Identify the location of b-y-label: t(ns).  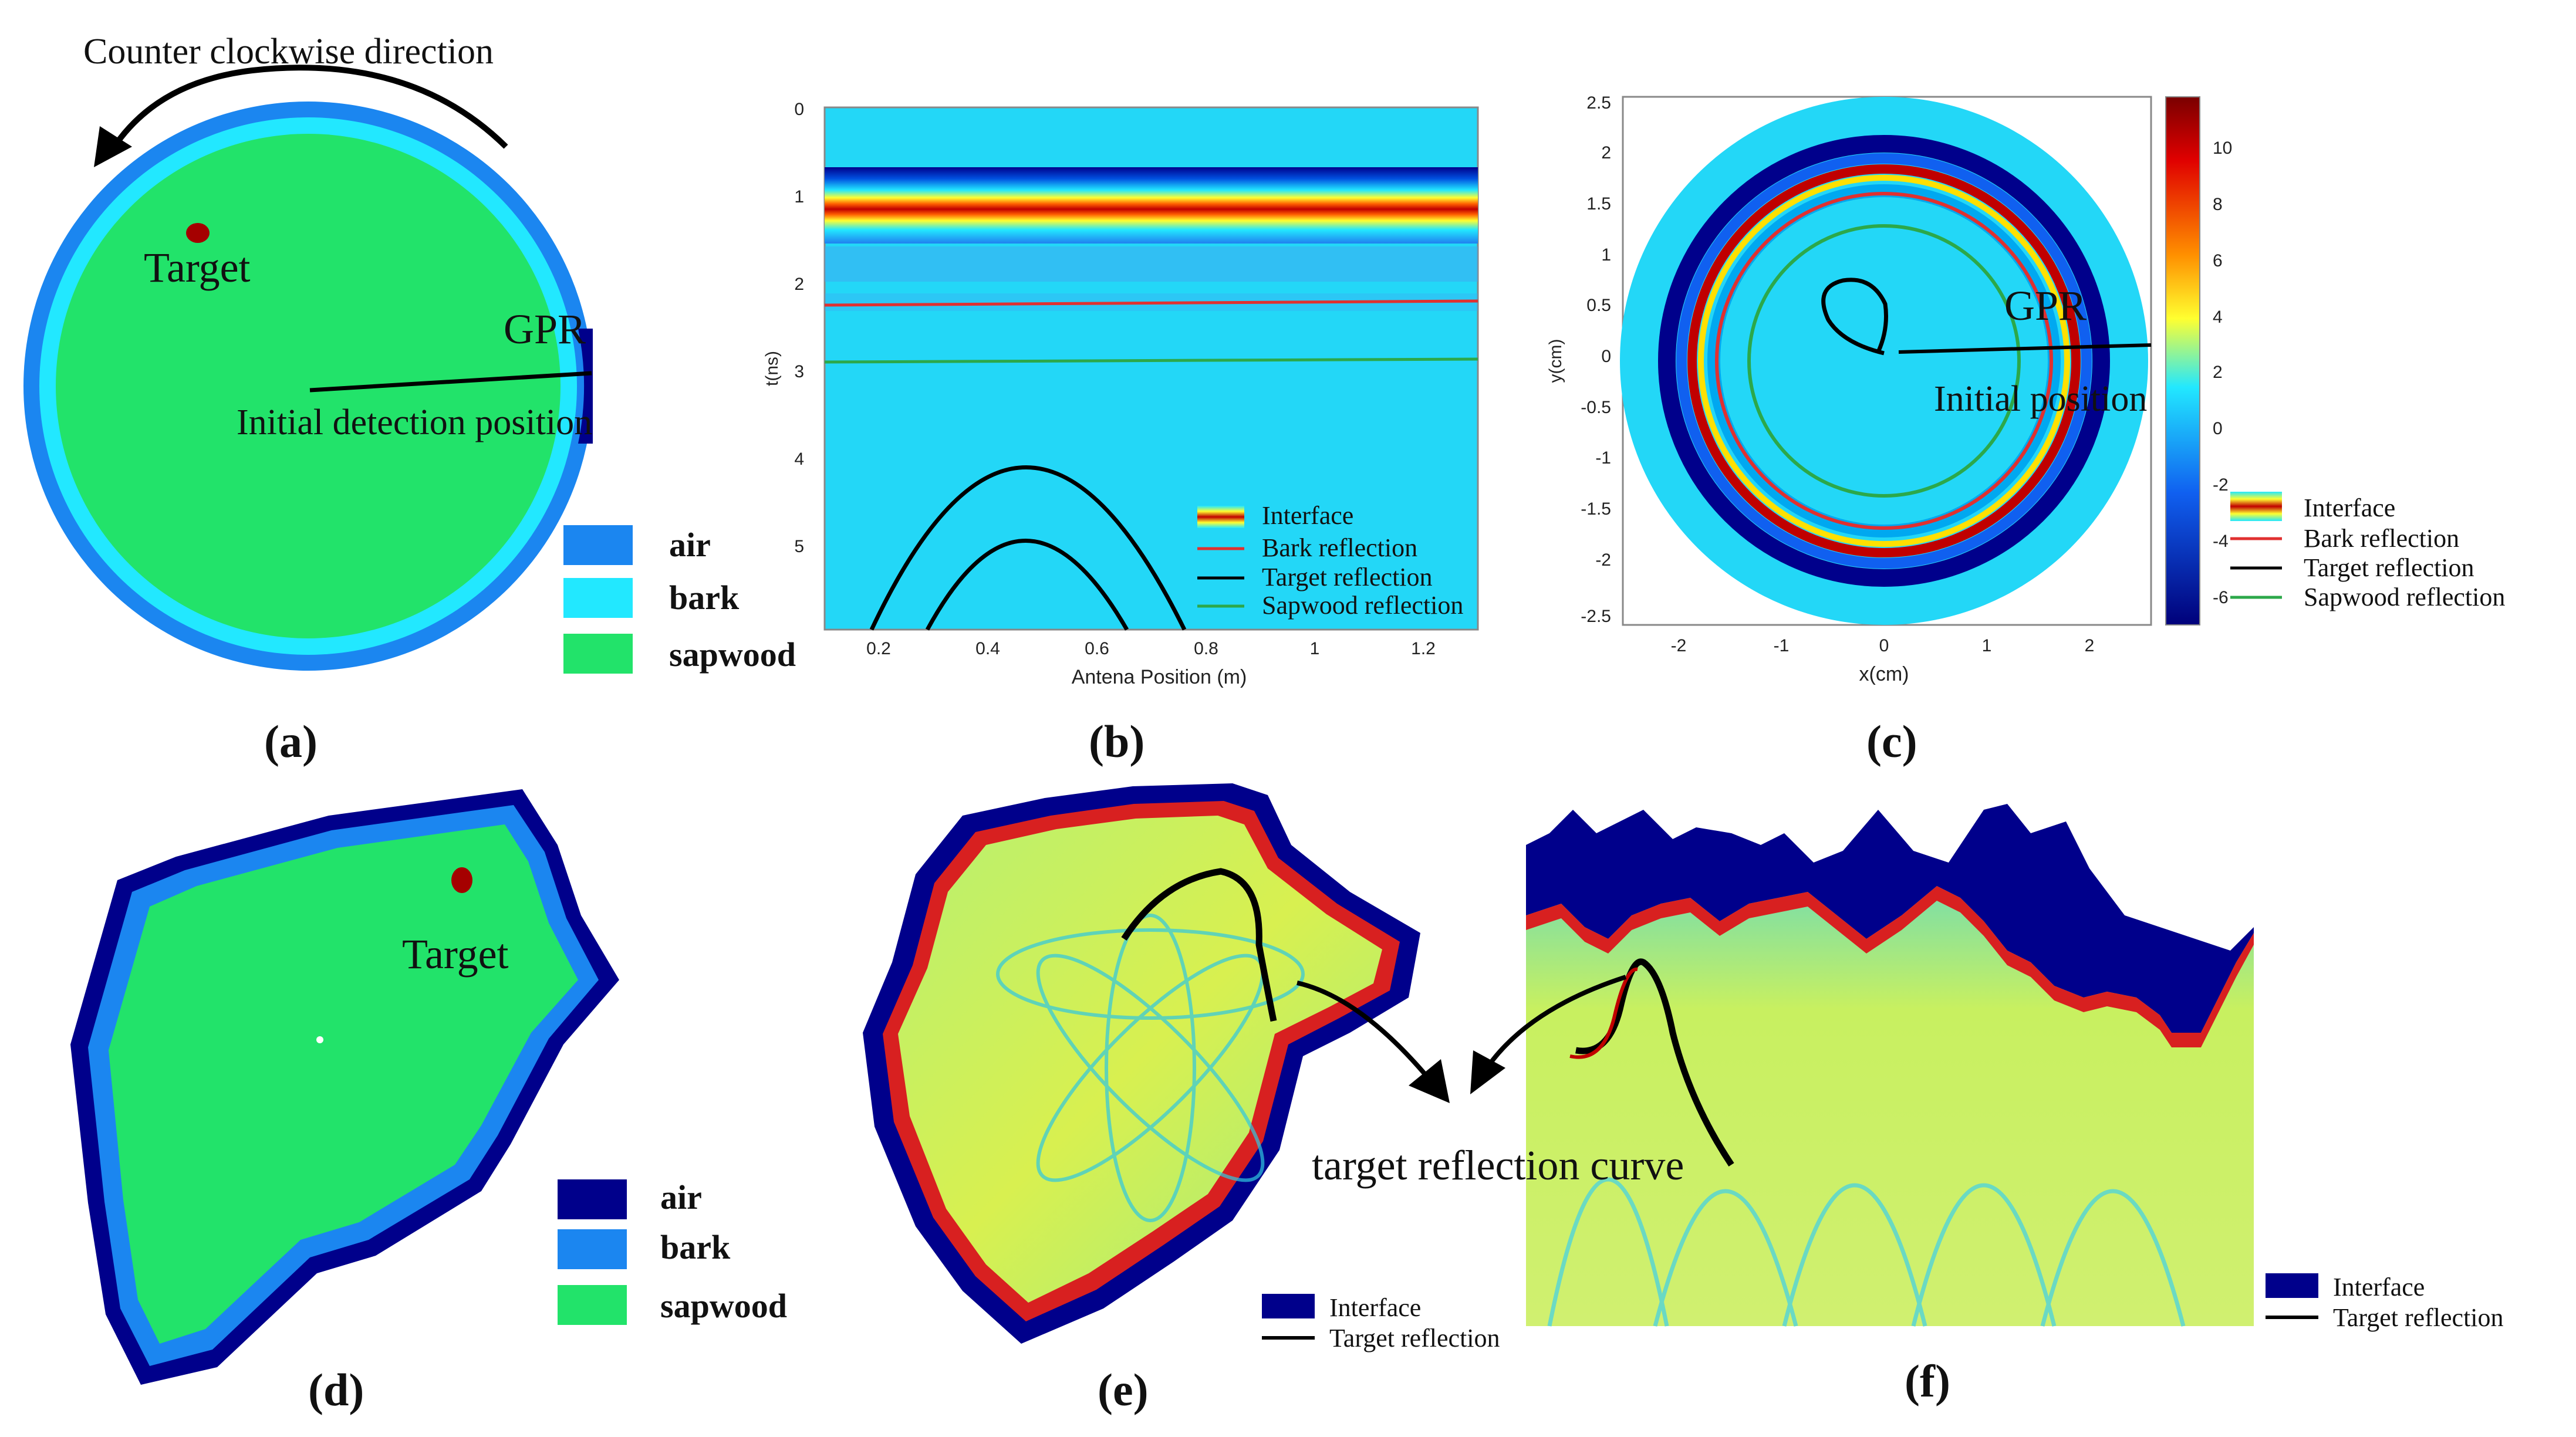
(772, 368).